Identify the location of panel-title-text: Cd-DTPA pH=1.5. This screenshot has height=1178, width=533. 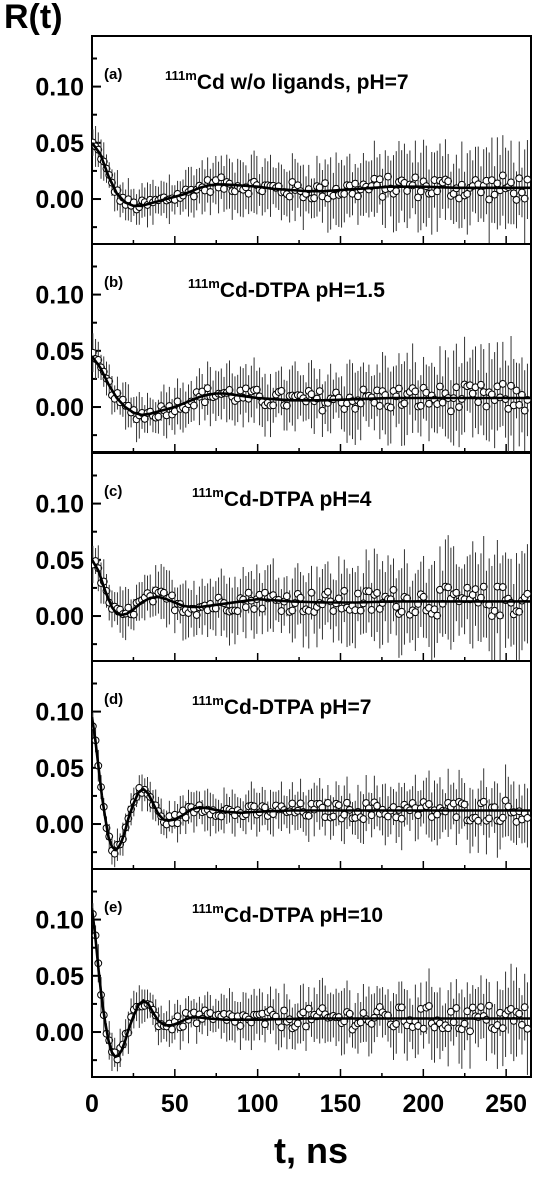
(302, 290).